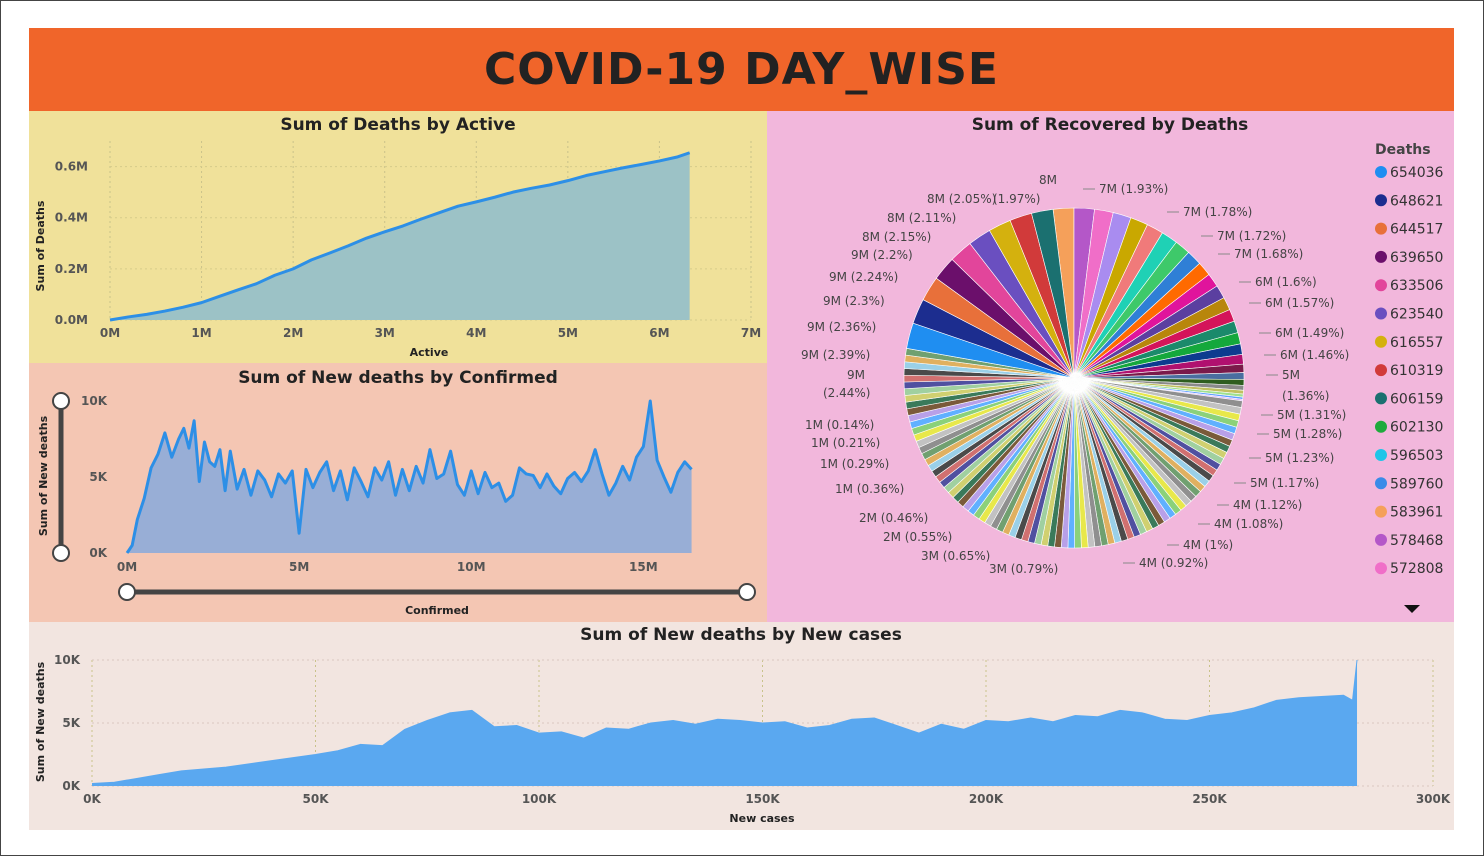 The height and width of the screenshot is (856, 1484). I want to click on x-tick-label: 7M, so click(751, 333).